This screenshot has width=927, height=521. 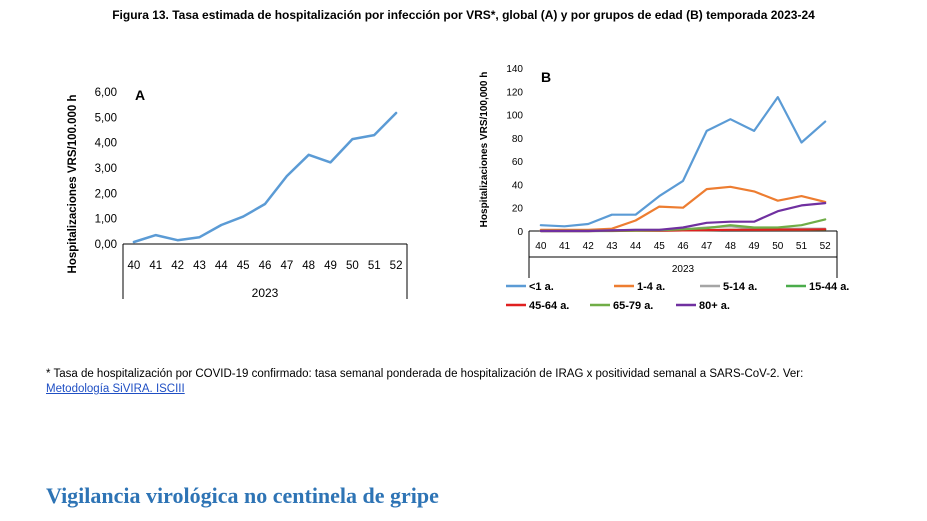 I want to click on panel-b-y-tick-label: 60, so click(x=518, y=162).